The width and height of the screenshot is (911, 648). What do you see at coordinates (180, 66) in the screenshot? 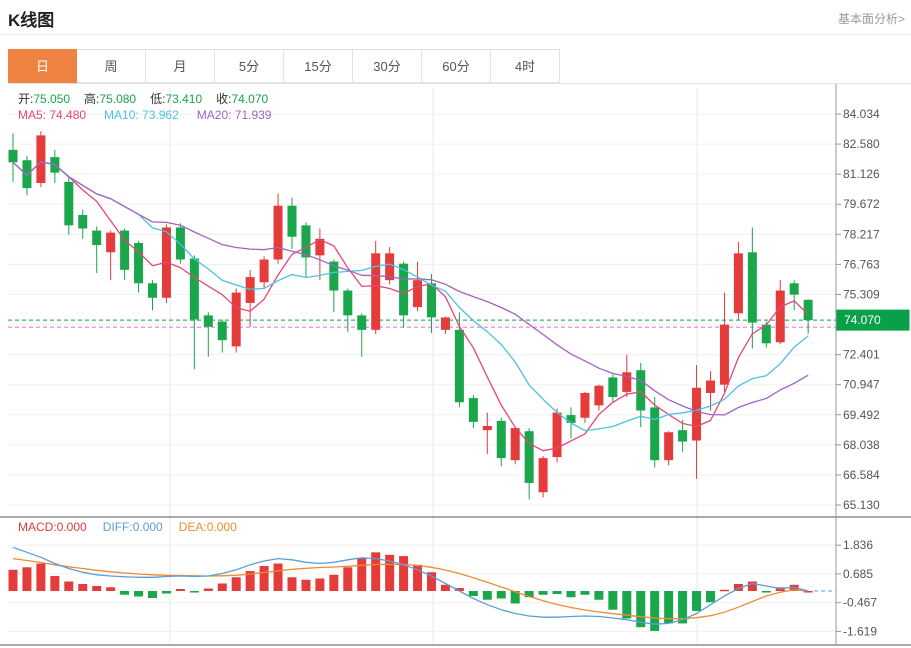
I see `period-tab-3: 月` at bounding box center [180, 66].